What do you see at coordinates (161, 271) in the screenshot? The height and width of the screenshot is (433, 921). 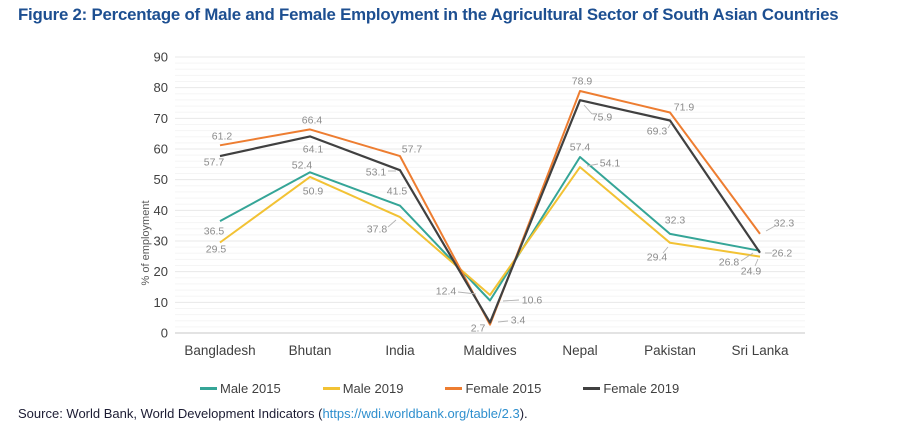 I see `y-tick-label: 20` at bounding box center [161, 271].